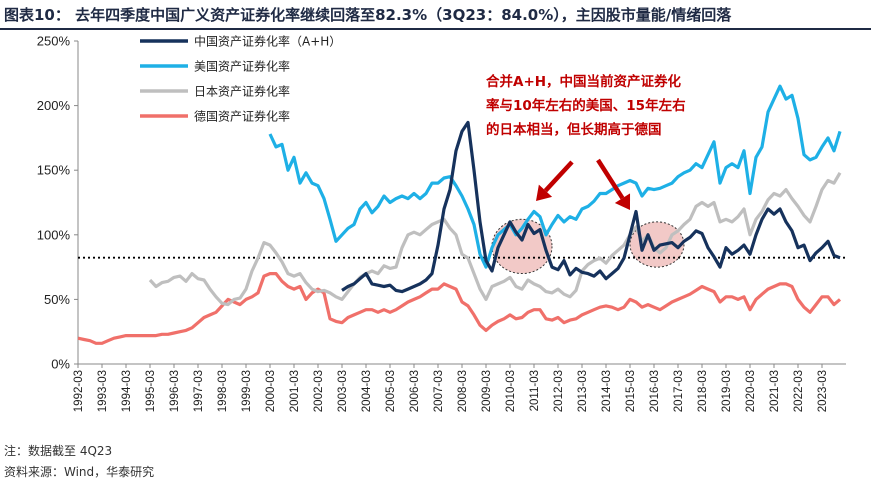 This screenshot has width=871, height=484. I want to click on annotation-line: 的日本相当，但长期高于德国, so click(574, 129).